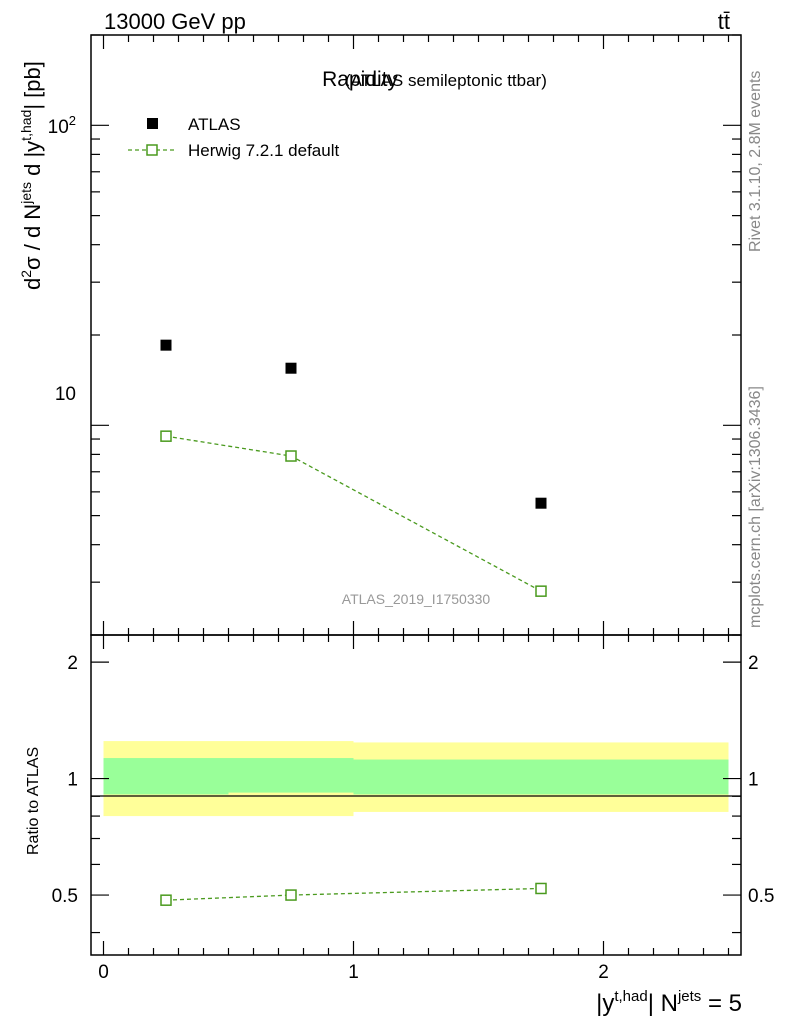  What do you see at coordinates (175, 21) in the screenshot?
I see `energy-label: 13000 GeV pp` at bounding box center [175, 21].